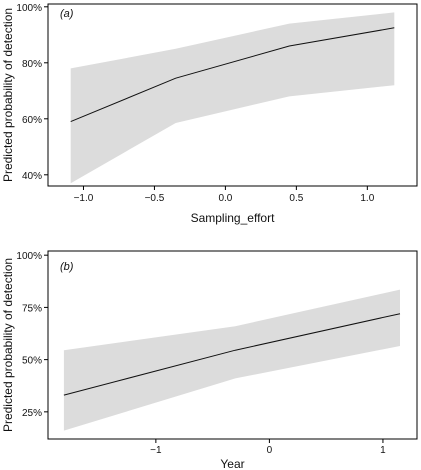 The image size is (421, 470). Describe the element at coordinates (367, 198) in the screenshot. I see `x-tick-label: 1.0` at that location.